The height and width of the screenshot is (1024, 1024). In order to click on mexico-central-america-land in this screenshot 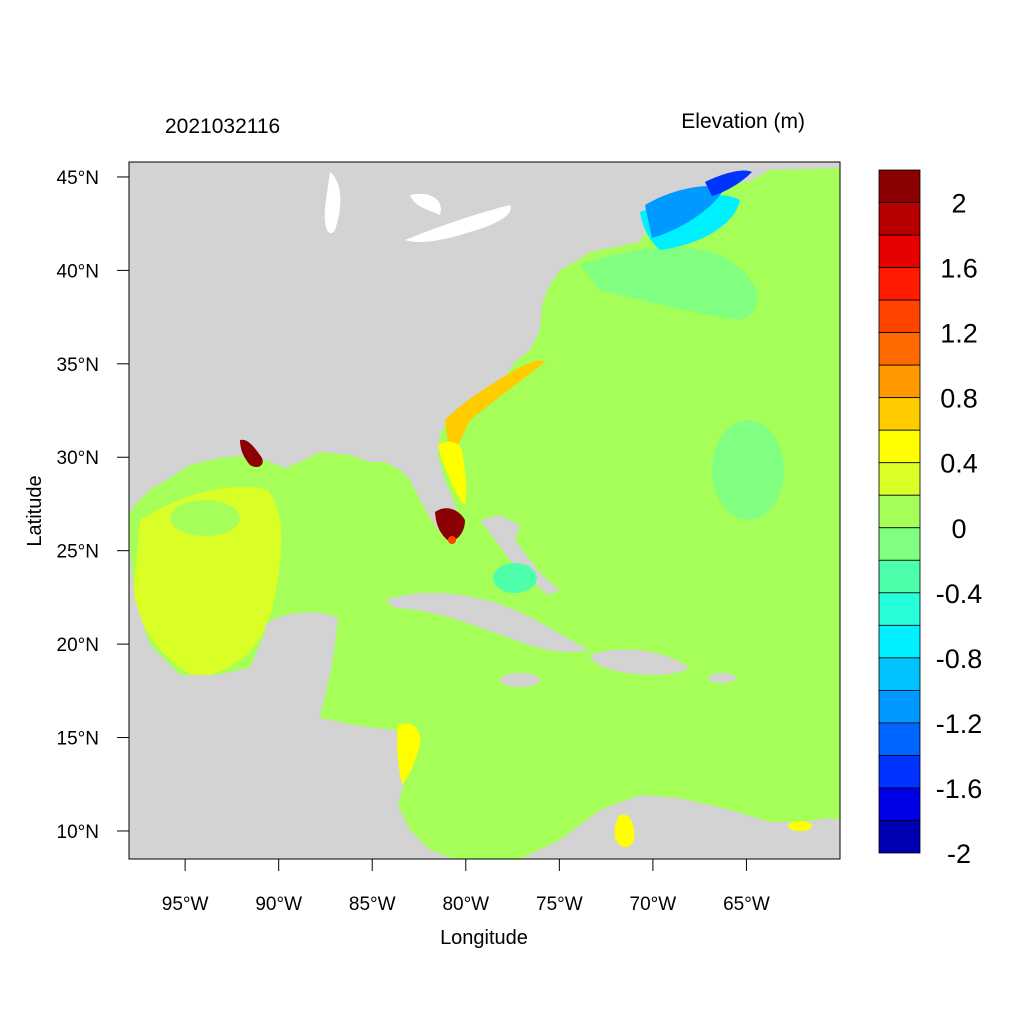, I will do `click(292, 699)`.